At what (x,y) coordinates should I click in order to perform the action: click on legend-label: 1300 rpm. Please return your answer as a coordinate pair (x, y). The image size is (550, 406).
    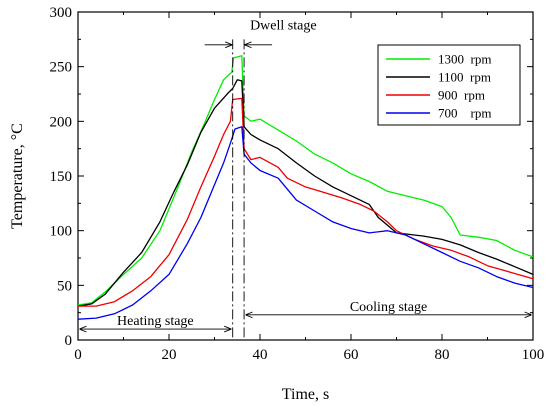
    Looking at the image, I should click on (464, 59).